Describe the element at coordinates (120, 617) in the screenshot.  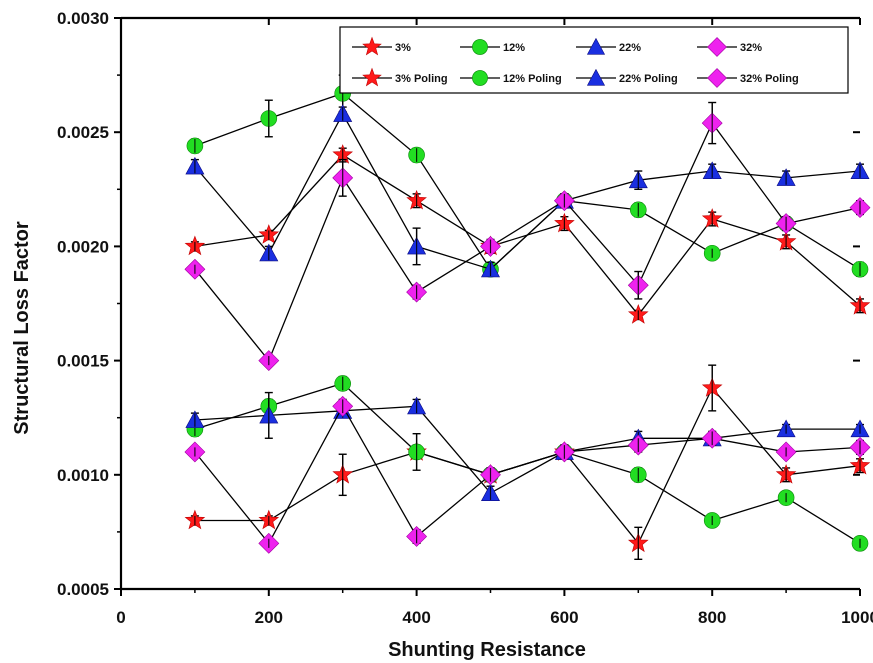
I see `x-tick-label: 0` at that location.